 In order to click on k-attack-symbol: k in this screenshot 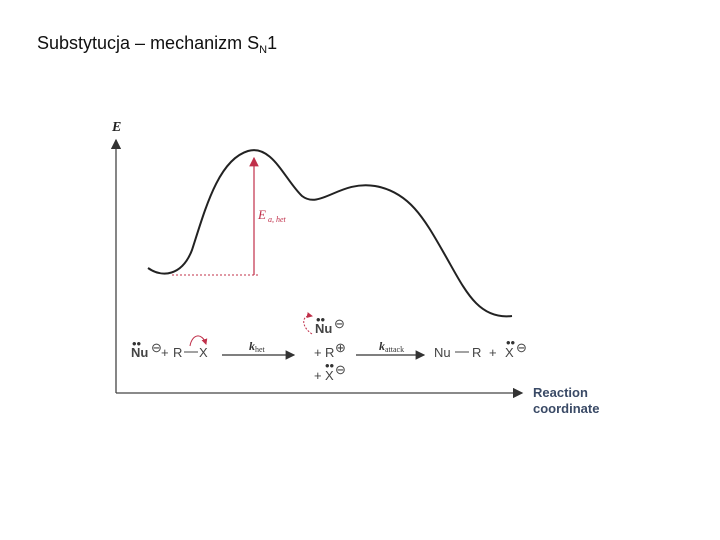, I will do `click(382, 346)`.